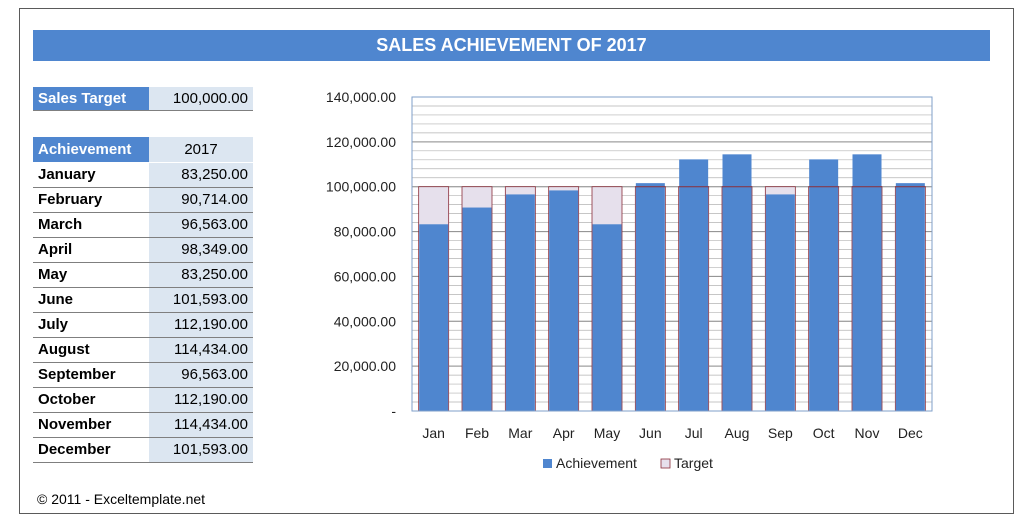 Image resolution: width=1024 pixels, height=526 pixels. I want to click on table-row: June 101,593.00, so click(143, 300).